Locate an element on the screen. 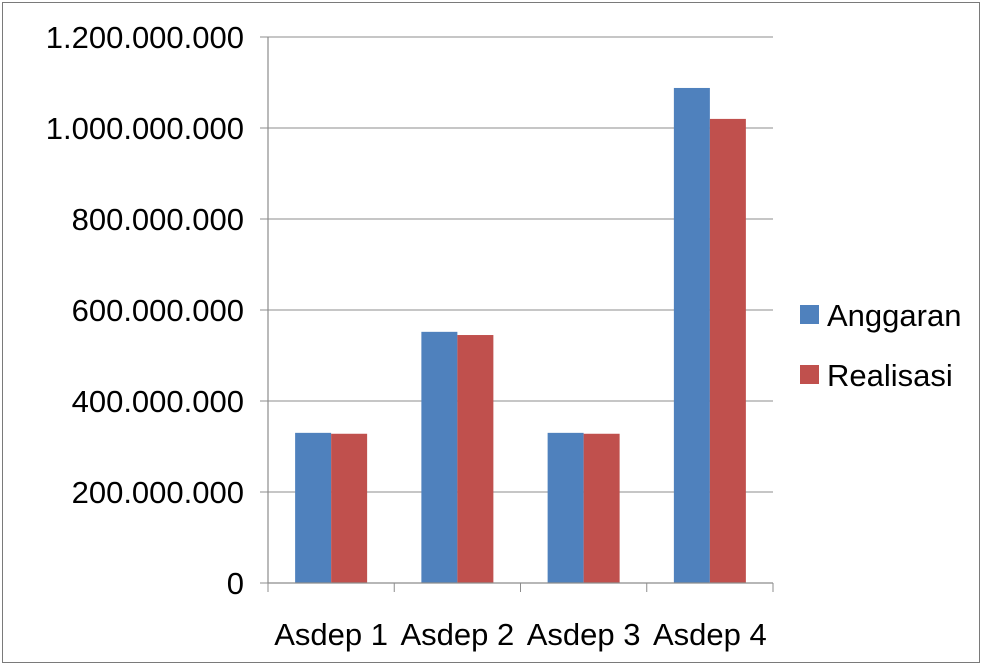  legend-swatch-anggaran is located at coordinates (809, 314).